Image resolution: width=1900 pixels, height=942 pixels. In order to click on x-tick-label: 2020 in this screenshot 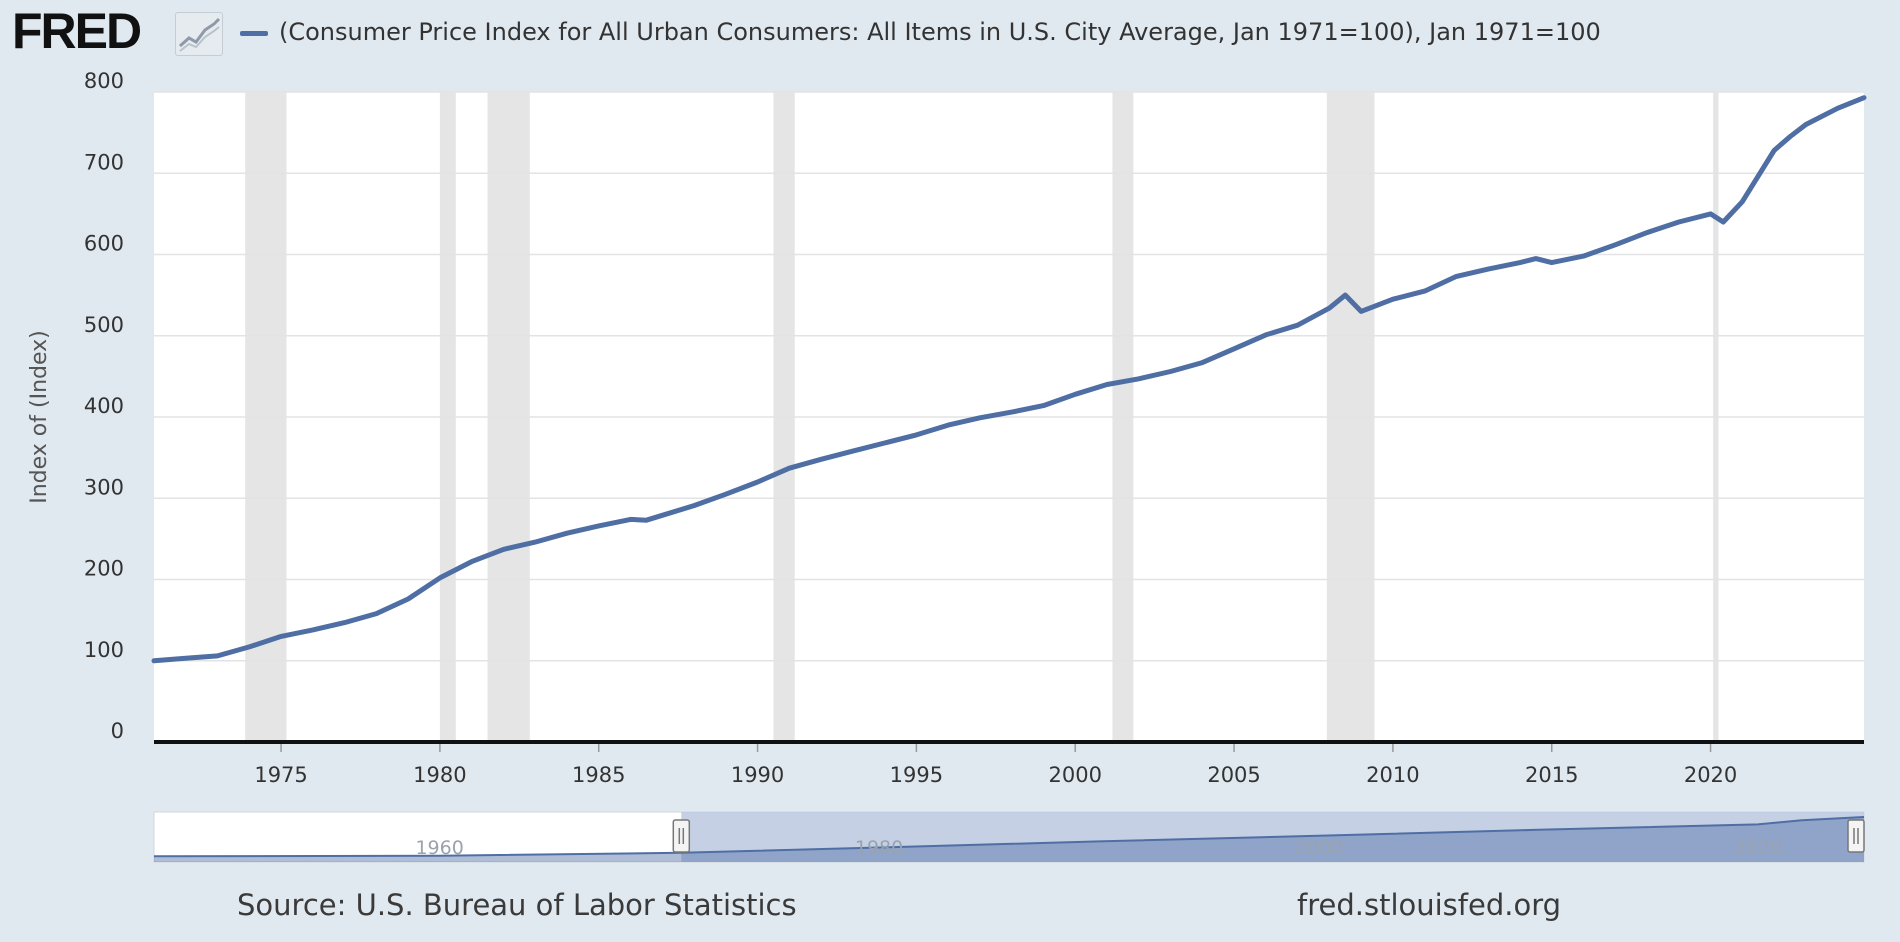, I will do `click(1710, 775)`.